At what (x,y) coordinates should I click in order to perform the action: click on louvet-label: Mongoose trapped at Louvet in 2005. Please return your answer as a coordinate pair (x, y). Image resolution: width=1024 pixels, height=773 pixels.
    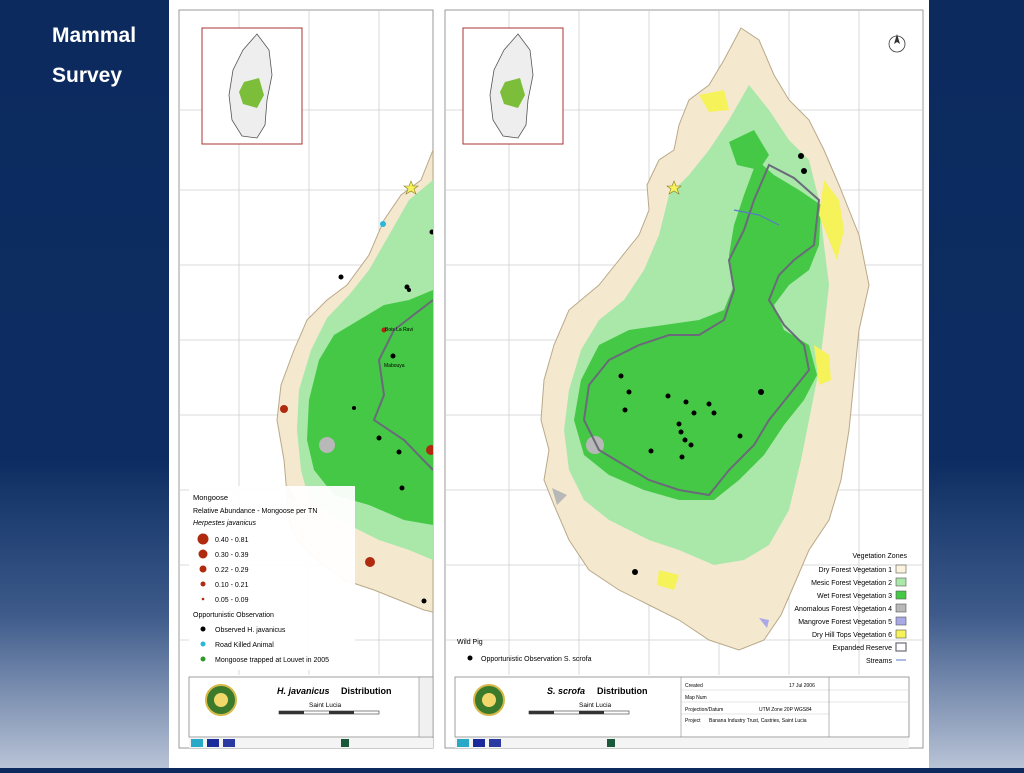
    Looking at the image, I should click on (272, 660).